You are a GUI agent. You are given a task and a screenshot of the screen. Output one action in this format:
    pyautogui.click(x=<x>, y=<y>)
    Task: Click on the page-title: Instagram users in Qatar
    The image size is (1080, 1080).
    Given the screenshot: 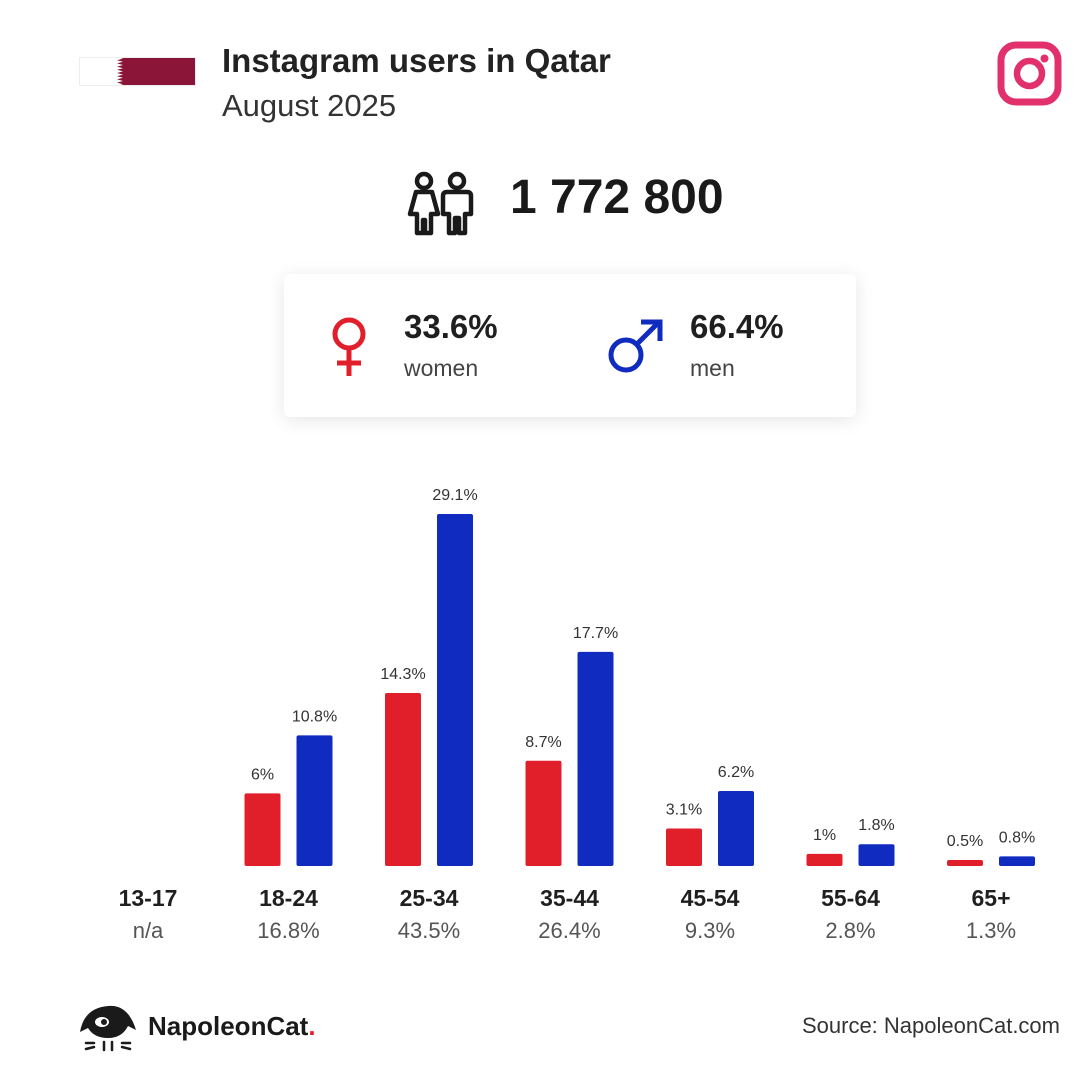 What is the action you would take?
    pyautogui.click(x=416, y=60)
    